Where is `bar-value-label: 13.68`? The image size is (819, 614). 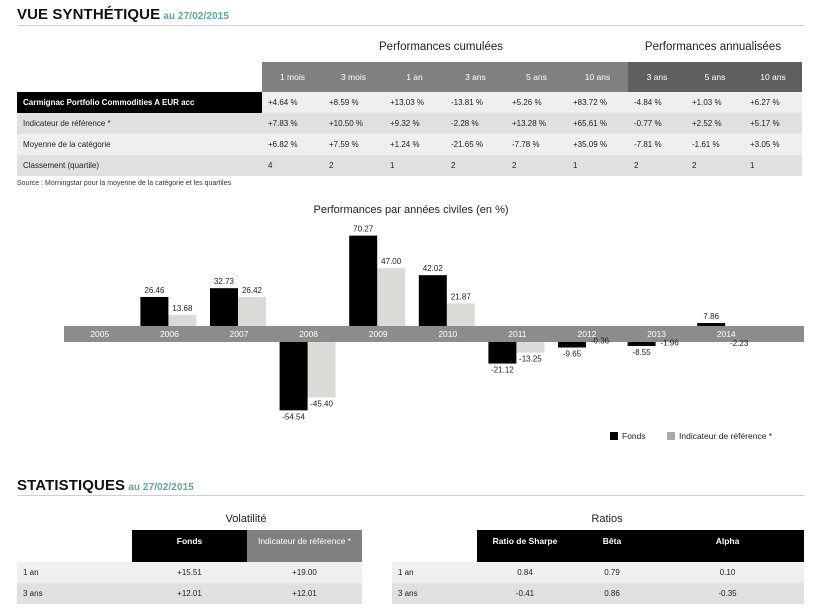 bar-value-label: 13.68 is located at coordinates (182, 308).